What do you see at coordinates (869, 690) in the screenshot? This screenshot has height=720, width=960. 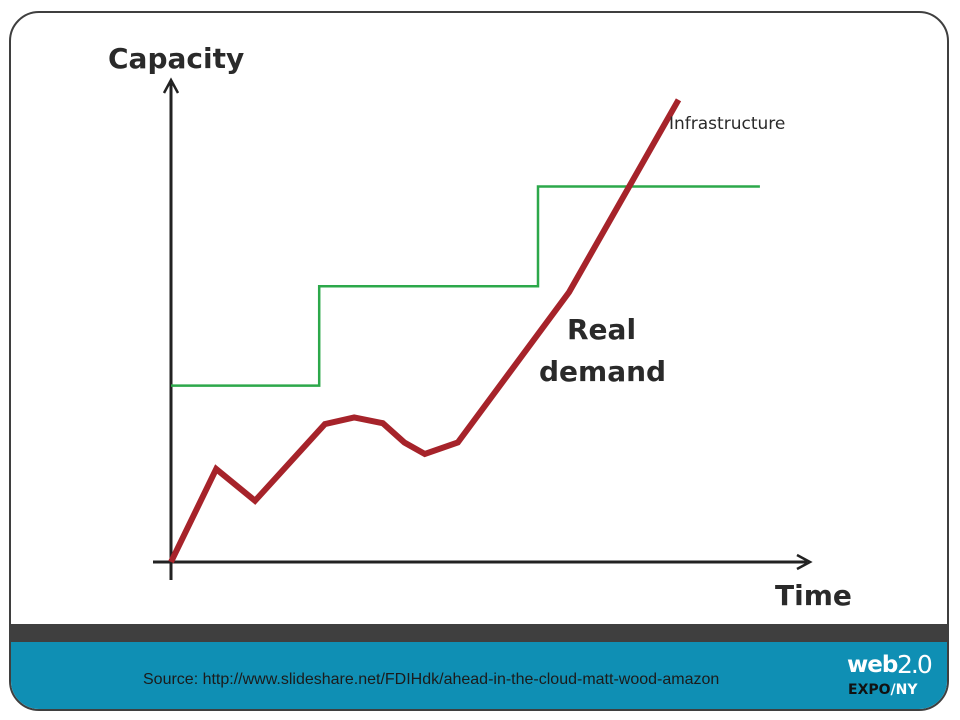 I see `logo-expo: EXPO` at bounding box center [869, 690].